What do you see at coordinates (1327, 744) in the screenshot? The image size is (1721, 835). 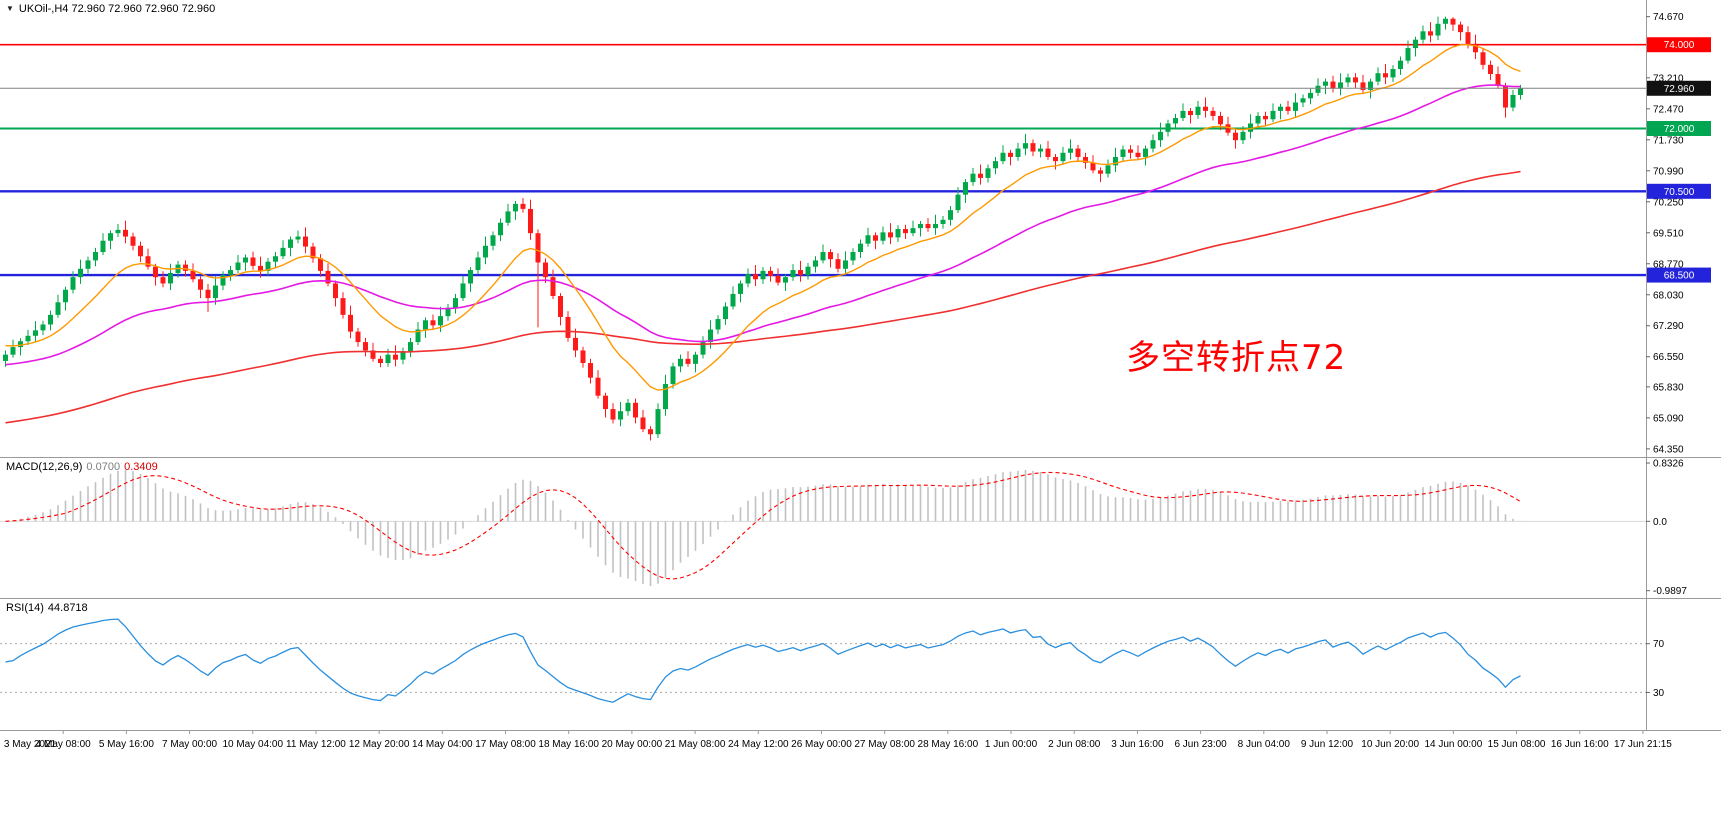 I see `time-axis-label: 9 Jun 12:00` at bounding box center [1327, 744].